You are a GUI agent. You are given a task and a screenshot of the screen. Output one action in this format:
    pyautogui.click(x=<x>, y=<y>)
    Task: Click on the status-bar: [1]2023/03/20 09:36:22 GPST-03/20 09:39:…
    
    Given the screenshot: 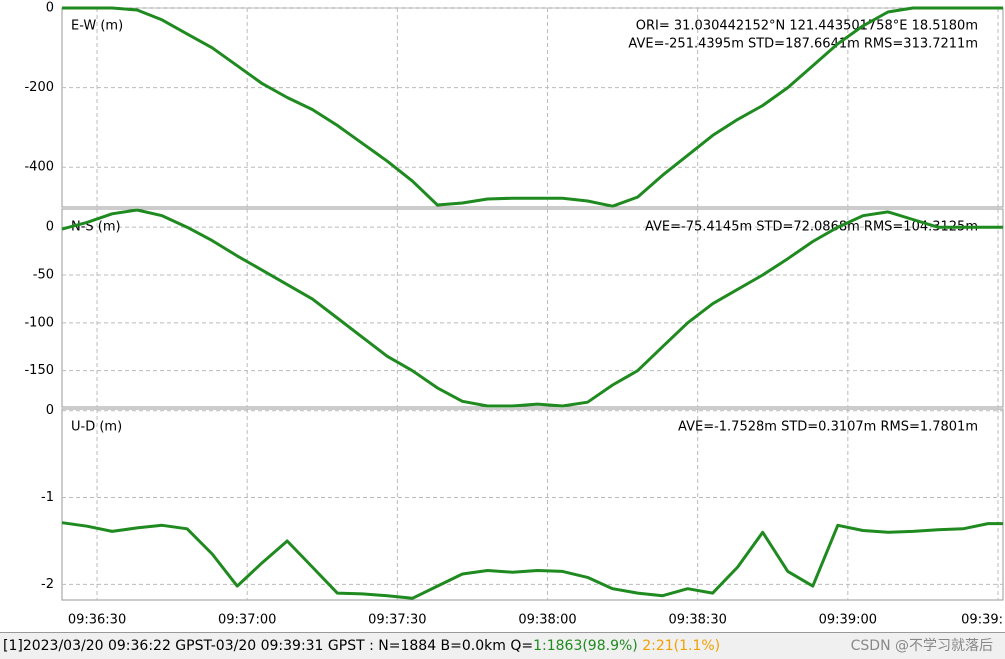 What is the action you would take?
    pyautogui.click(x=502, y=645)
    